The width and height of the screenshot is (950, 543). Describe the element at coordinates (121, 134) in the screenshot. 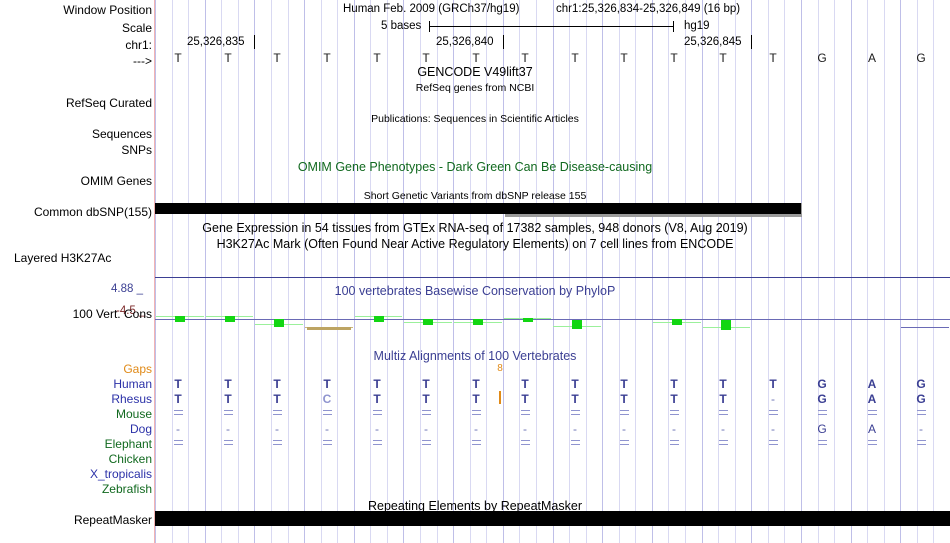

I see `label-sequences: Sequences` at that location.